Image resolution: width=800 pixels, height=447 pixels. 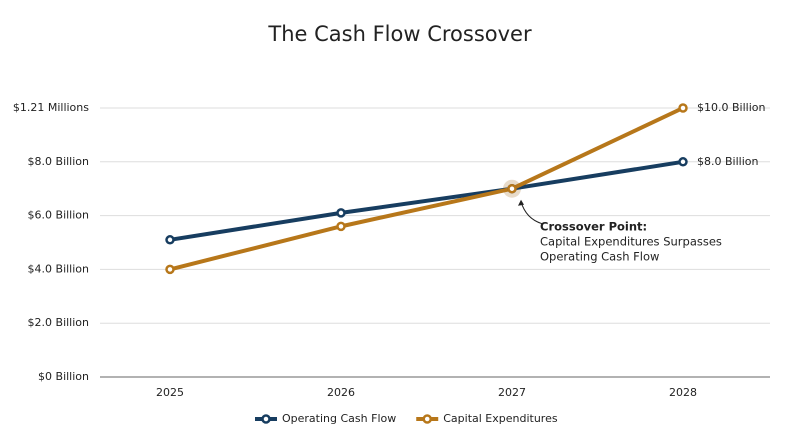 What do you see at coordinates (521, 202) in the screenshot?
I see `arrow-head` at bounding box center [521, 202].